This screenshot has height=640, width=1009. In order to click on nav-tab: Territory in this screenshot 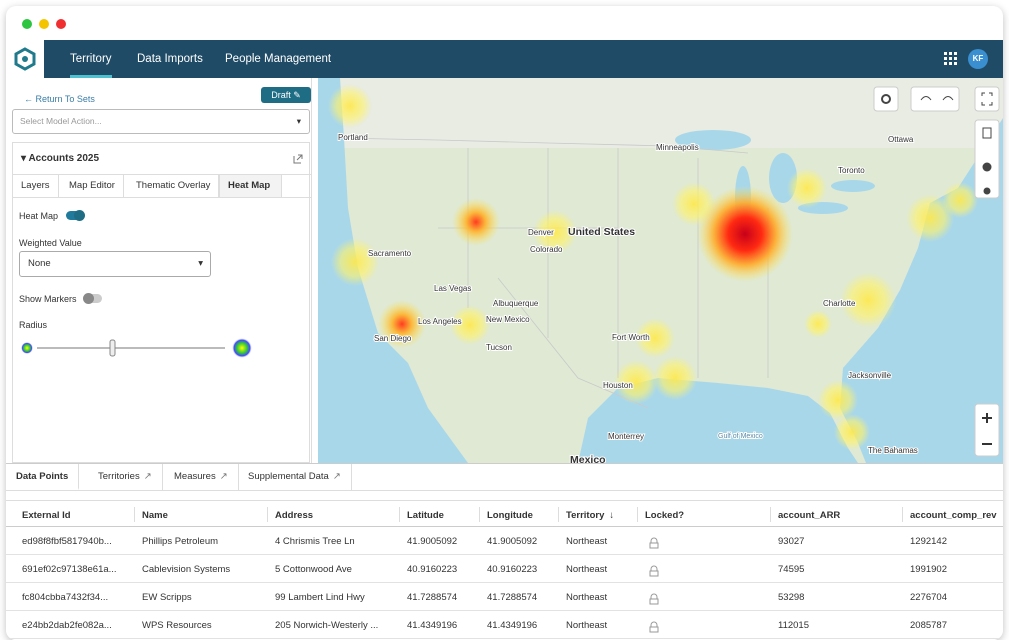, I will do `click(91, 59)`.